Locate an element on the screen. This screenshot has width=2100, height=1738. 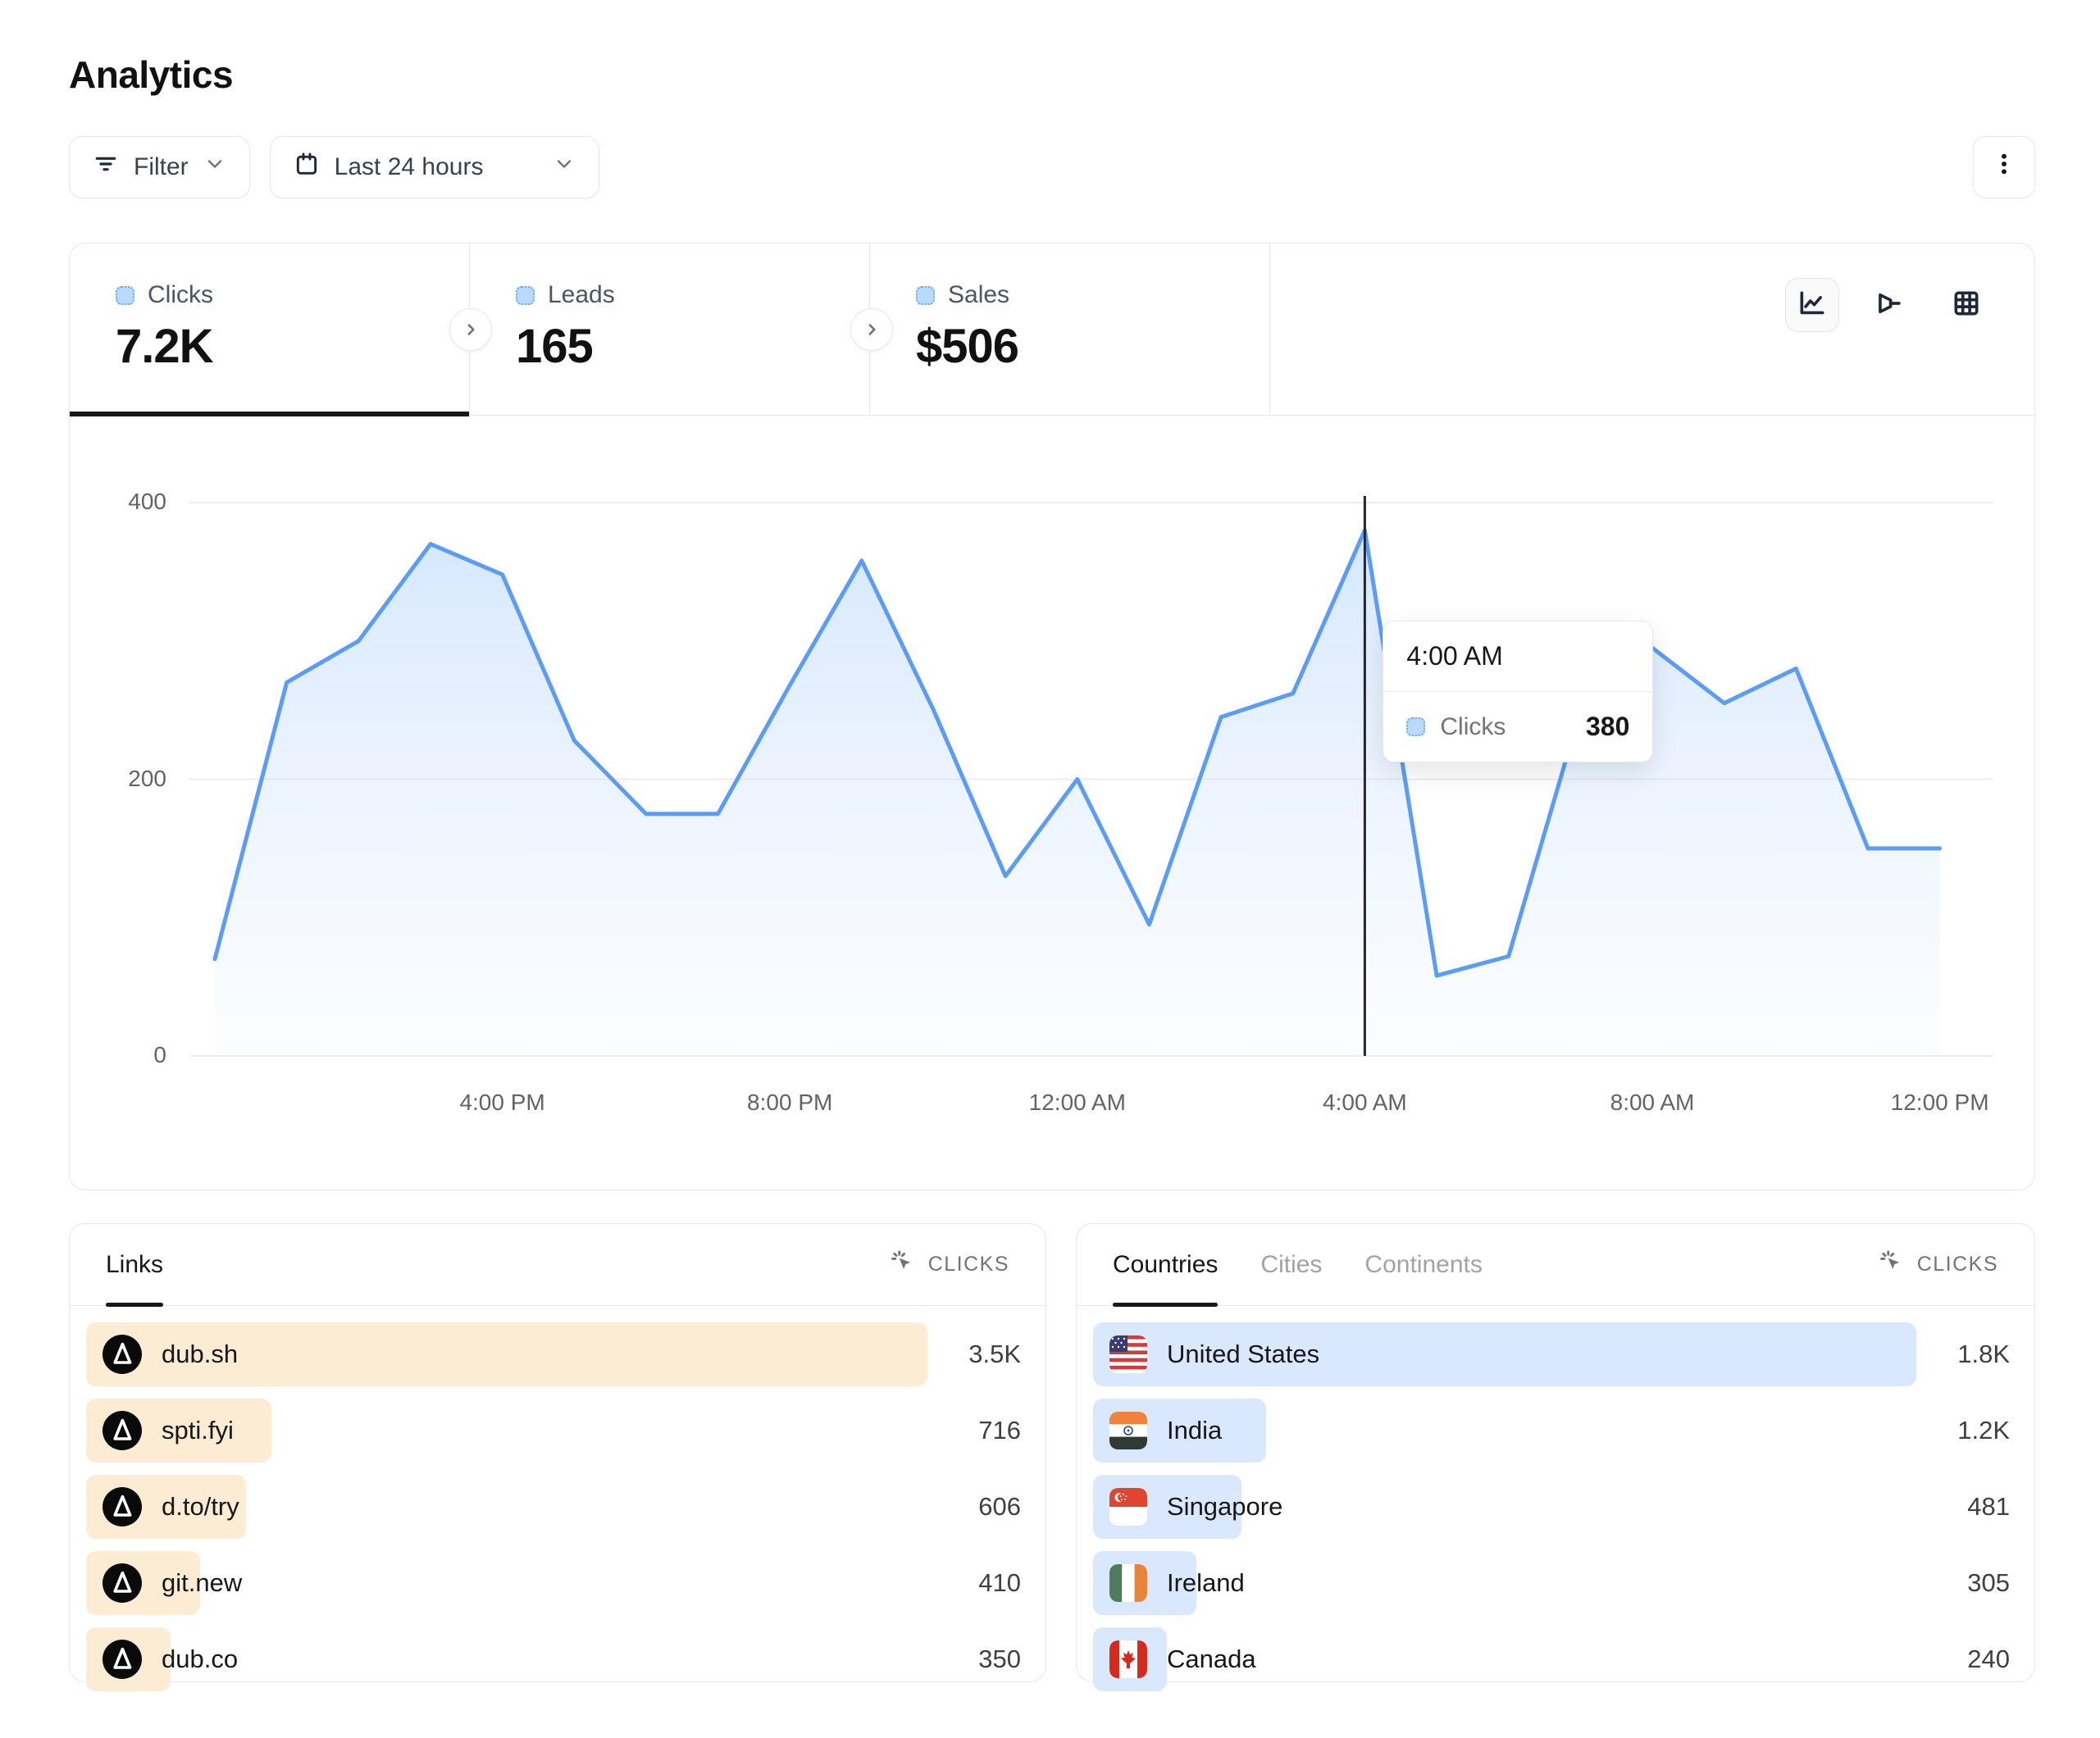
x-axis-tick: 4:00 AM is located at coordinates (1365, 1102).